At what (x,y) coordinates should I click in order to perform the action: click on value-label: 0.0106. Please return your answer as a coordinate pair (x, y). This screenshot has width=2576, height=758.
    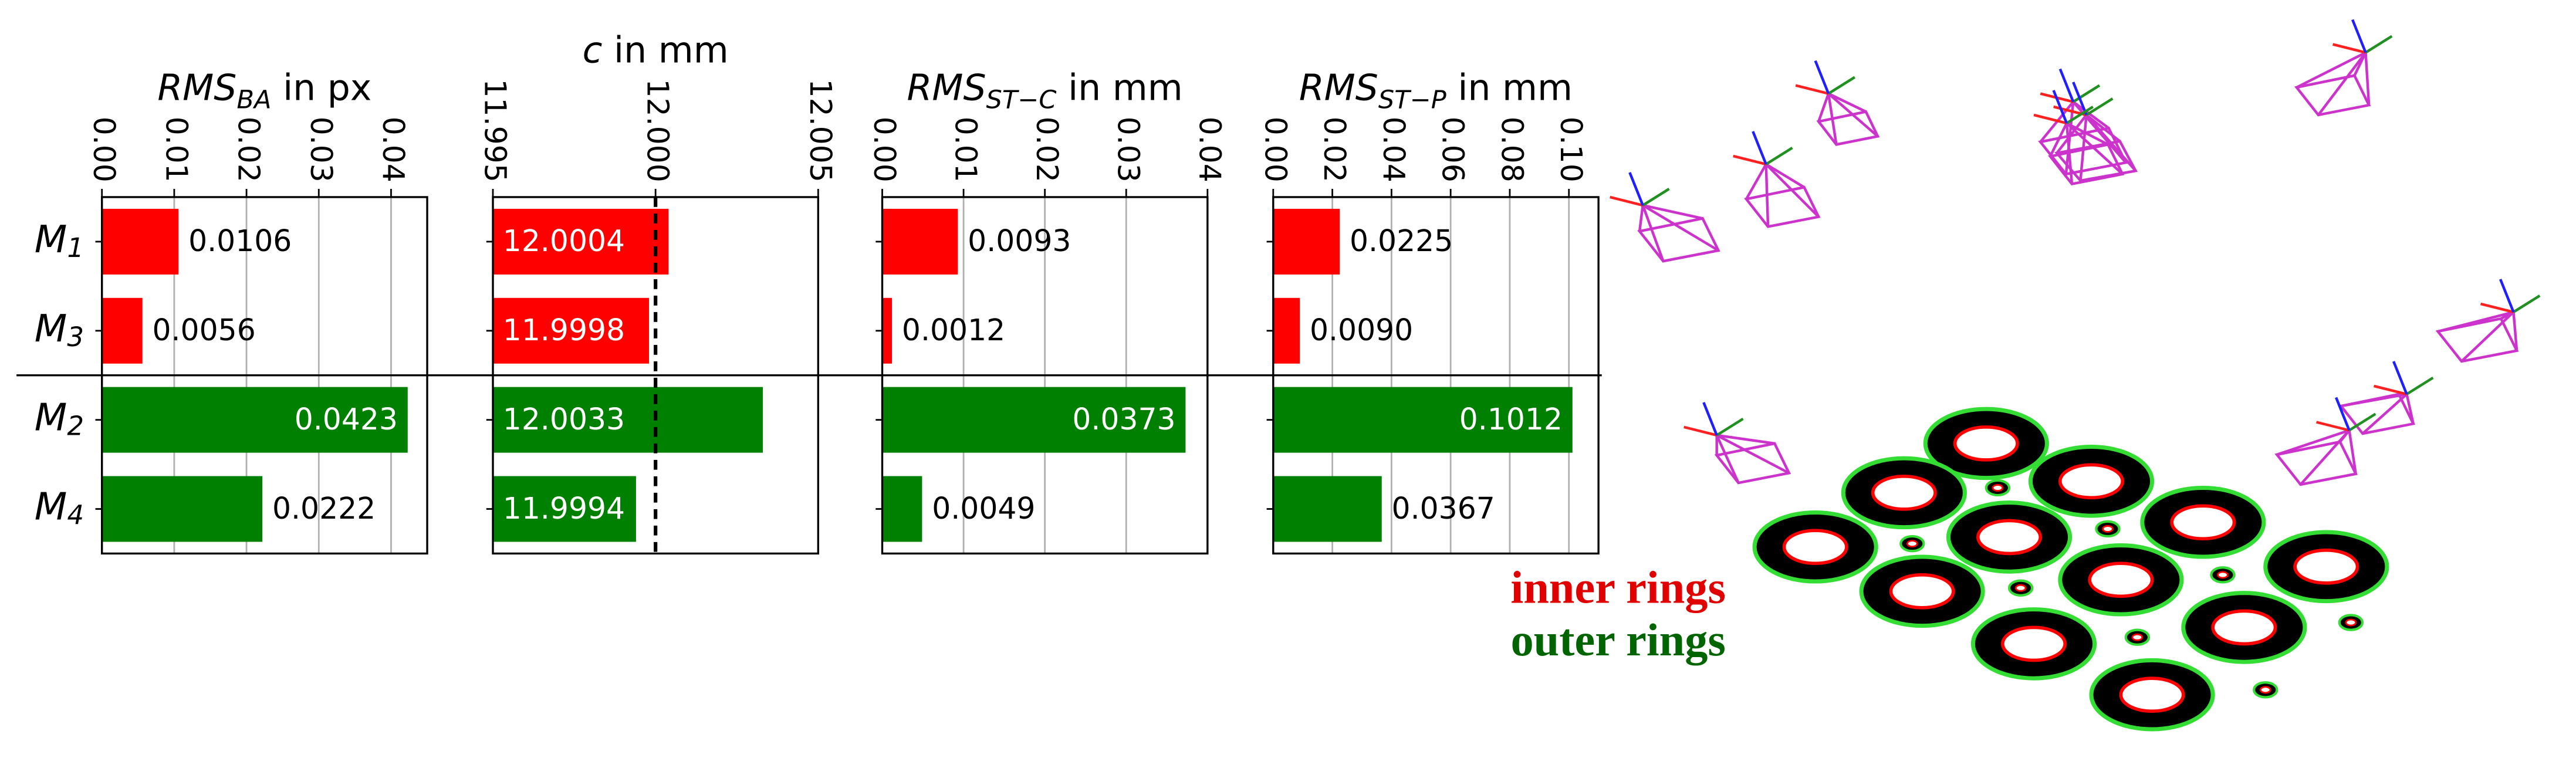
    Looking at the image, I should click on (240, 241).